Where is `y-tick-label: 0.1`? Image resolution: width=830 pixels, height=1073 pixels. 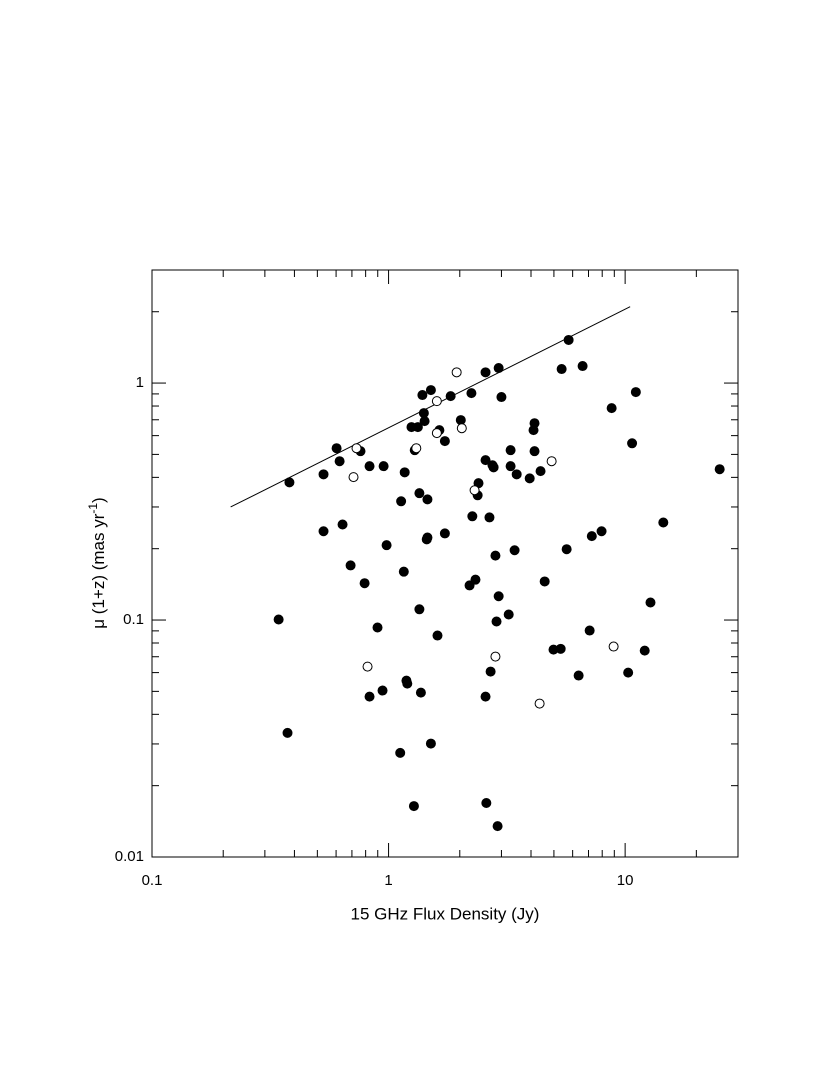 y-tick-label: 0.1 is located at coordinates (133, 619).